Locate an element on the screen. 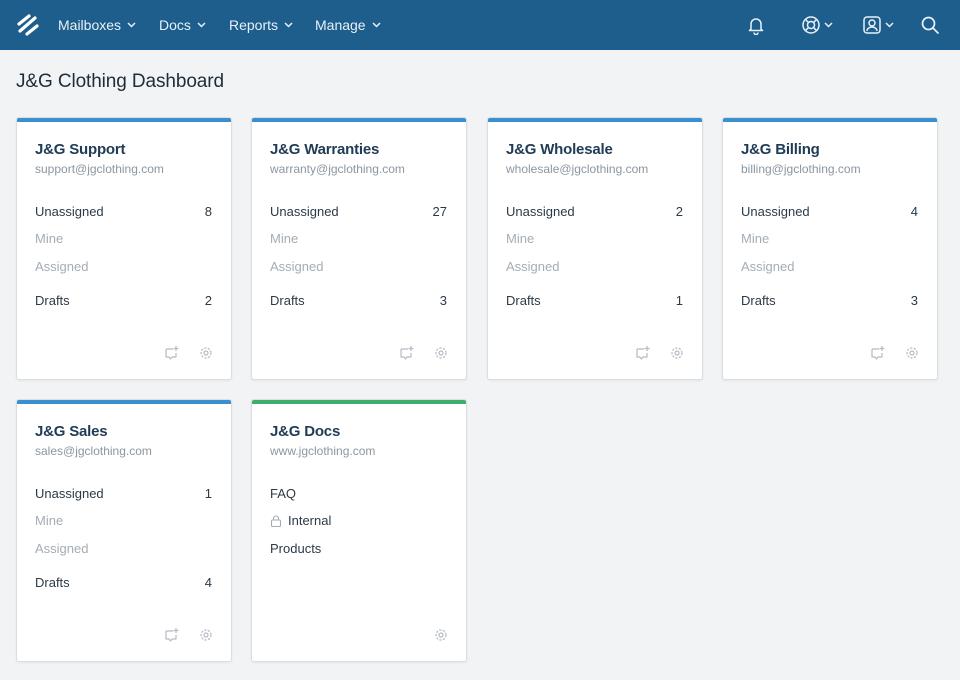  docs-collection-internal: Internal is located at coordinates (300, 520).